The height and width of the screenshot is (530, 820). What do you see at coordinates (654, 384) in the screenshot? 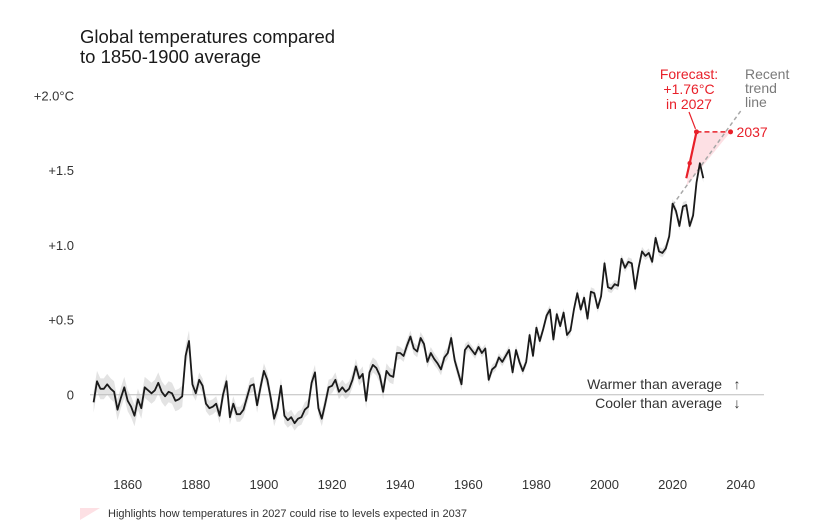
I see `warmer-label: Warmer than average` at bounding box center [654, 384].